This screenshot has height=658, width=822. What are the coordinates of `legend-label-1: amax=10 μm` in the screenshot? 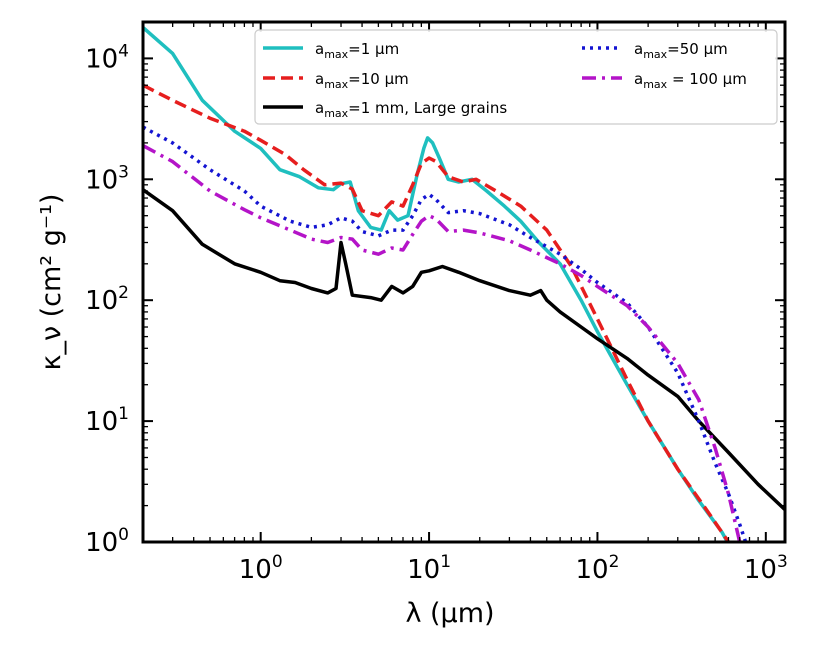 It's located at (362, 80).